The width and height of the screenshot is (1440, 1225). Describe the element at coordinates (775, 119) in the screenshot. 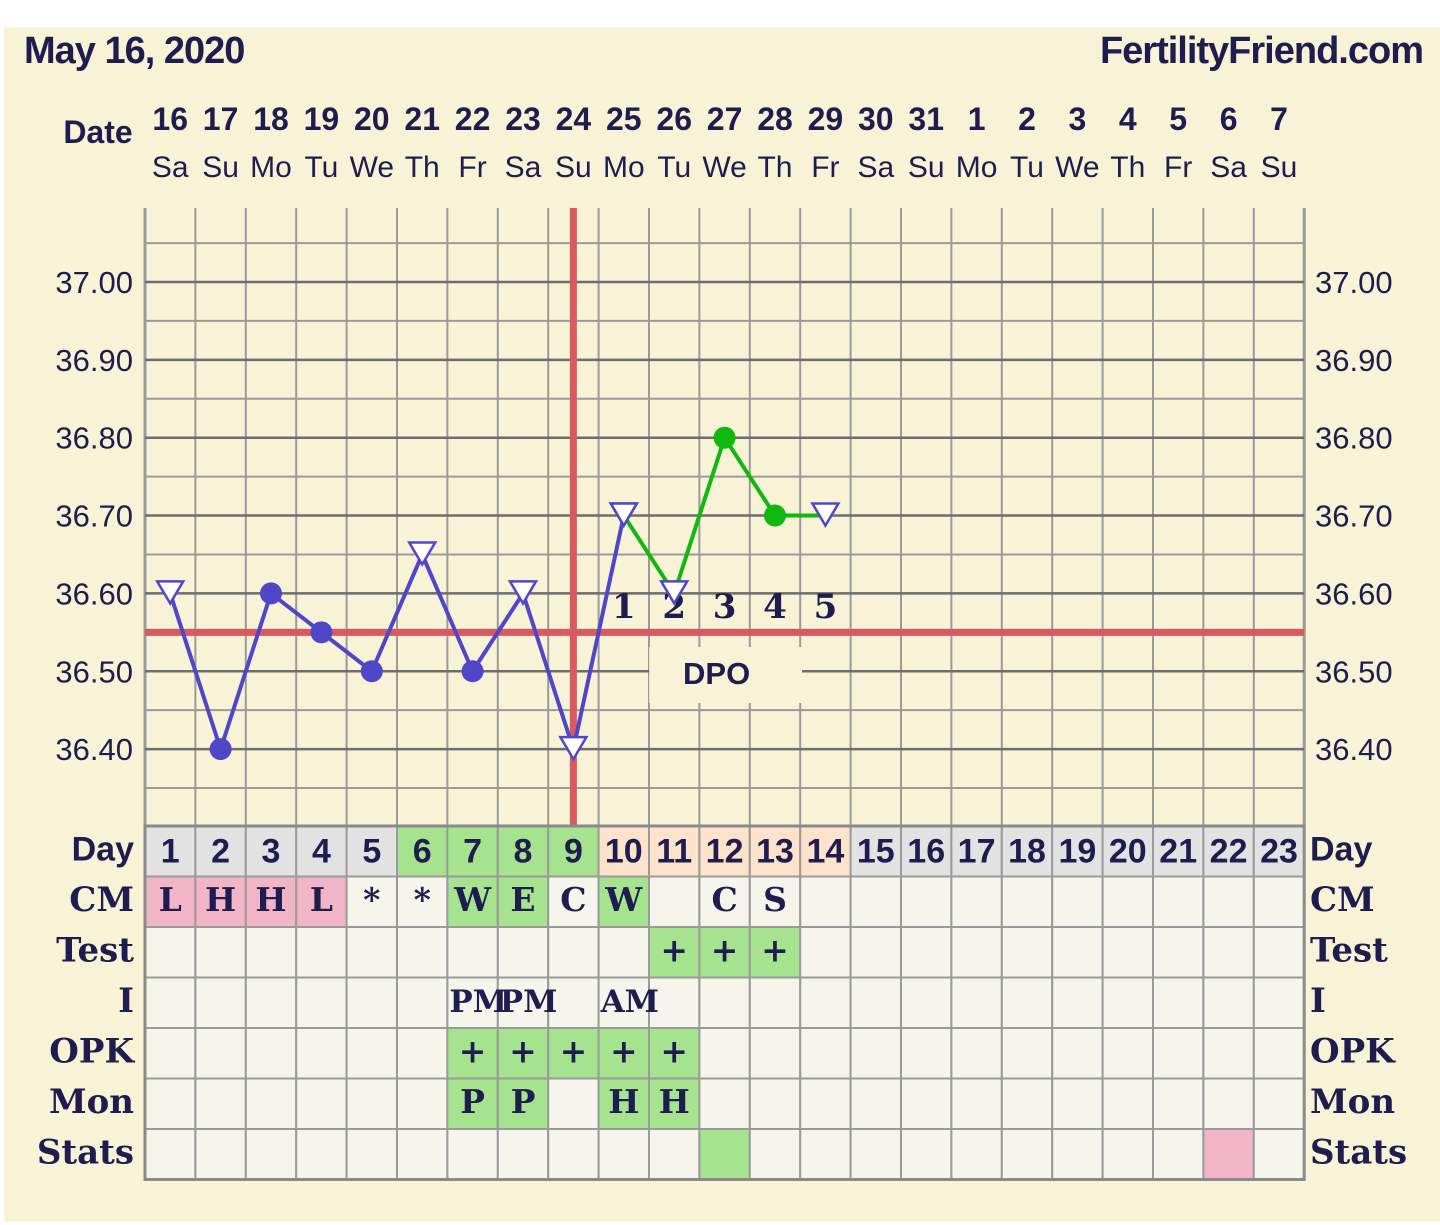

I see `date-label: 28` at that location.